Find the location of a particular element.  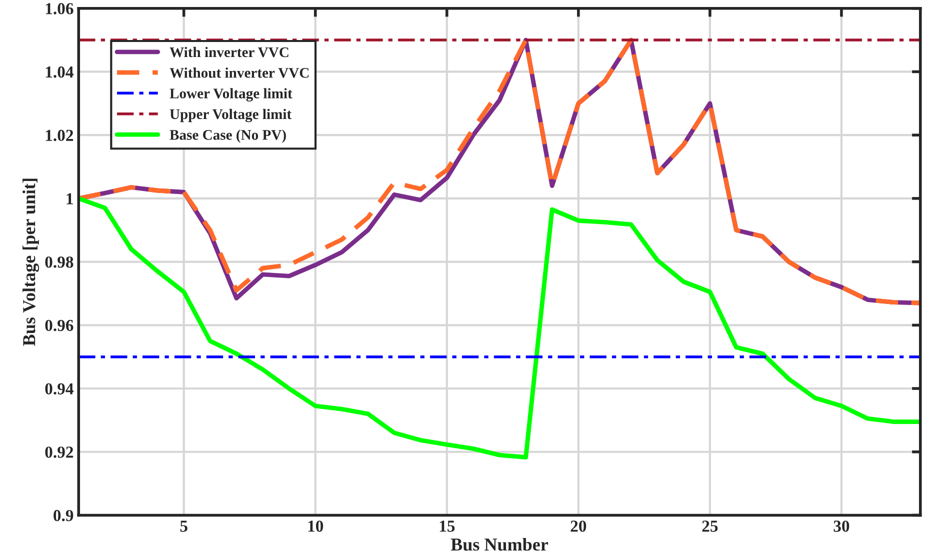

y-tick-label: 0.9 is located at coordinates (64, 516).